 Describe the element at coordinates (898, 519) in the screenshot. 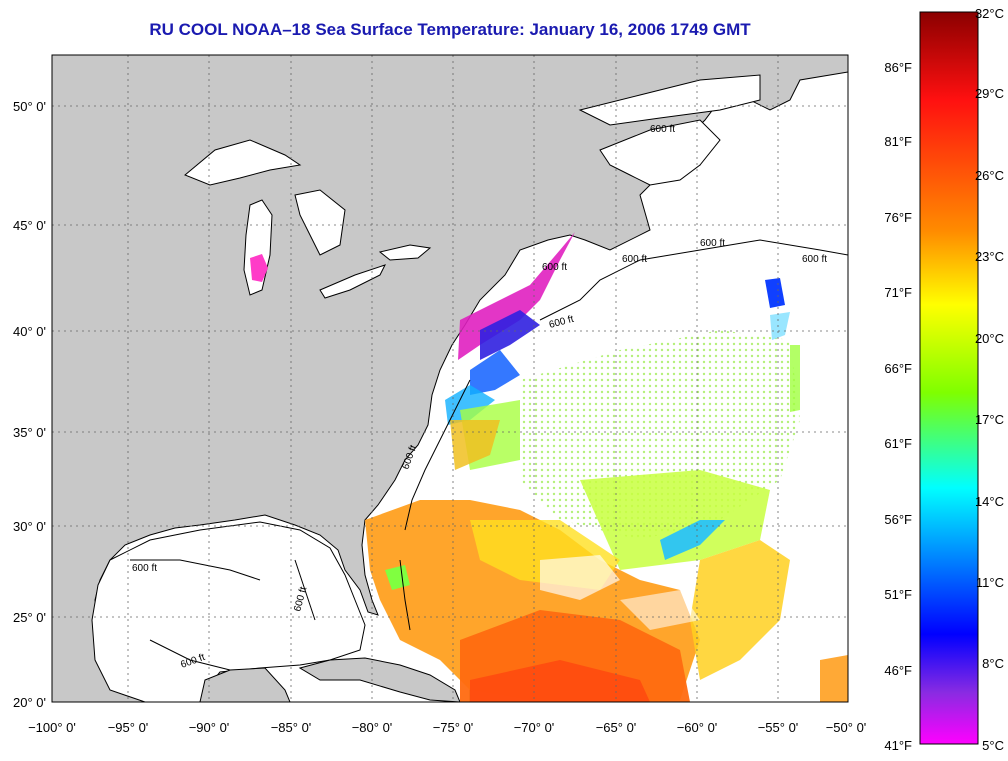

I see `fahrenheit-label: 56°F` at that location.